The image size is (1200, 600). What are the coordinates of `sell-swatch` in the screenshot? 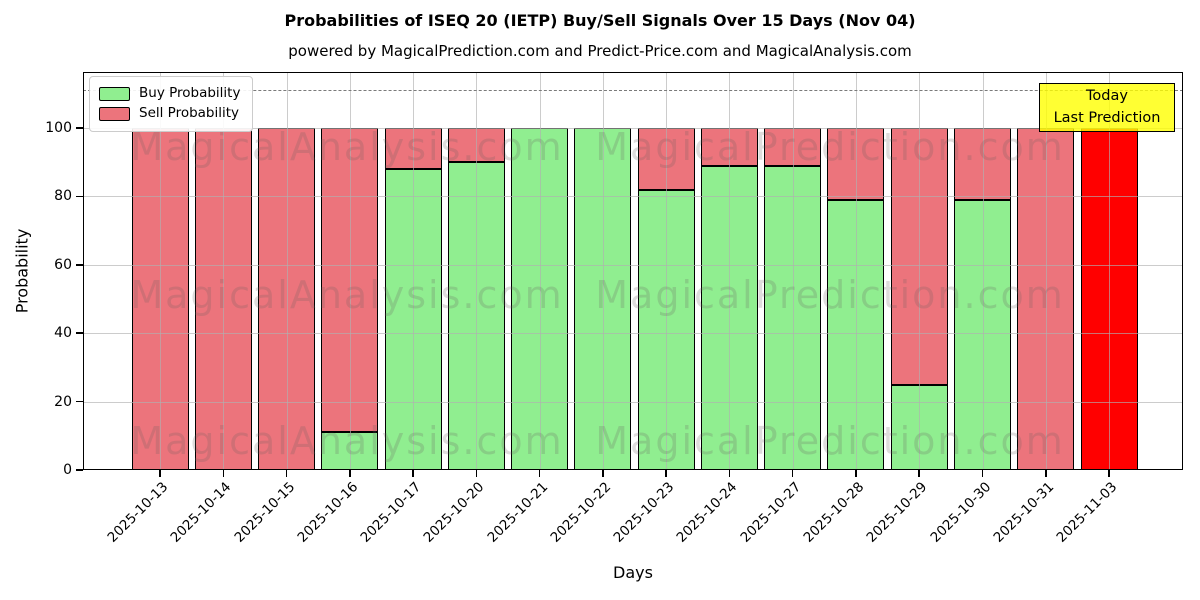 It's located at (114, 114).